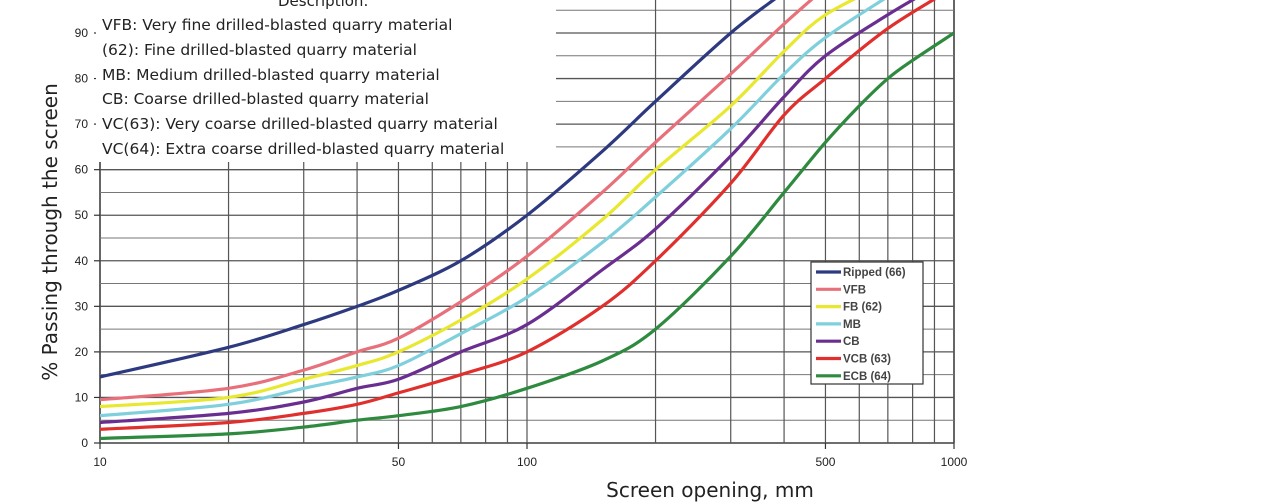 The image size is (1280, 502). I want to click on legend-label: Ripped (66), so click(874, 273).